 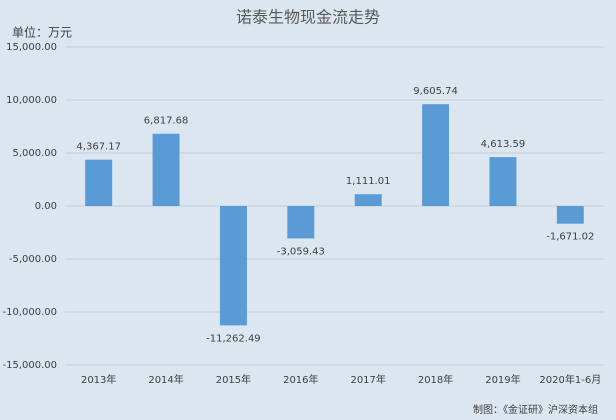 What do you see at coordinates (435, 379) in the screenshot?
I see `x-tick-label: 2018年` at bounding box center [435, 379].